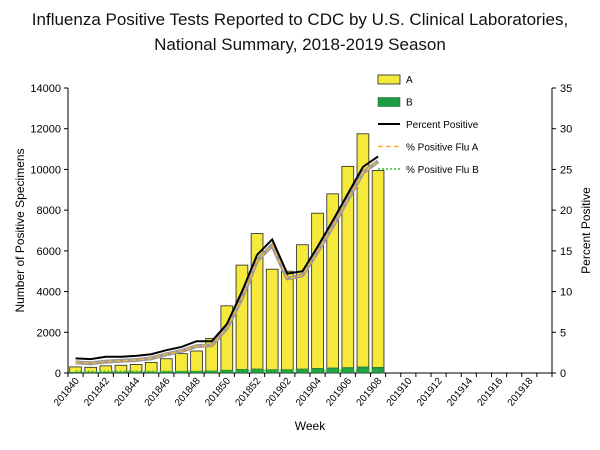 This screenshot has width=600, height=450. Describe the element at coordinates (563, 333) in the screenshot. I see `y2-tick-label: 5` at that location.